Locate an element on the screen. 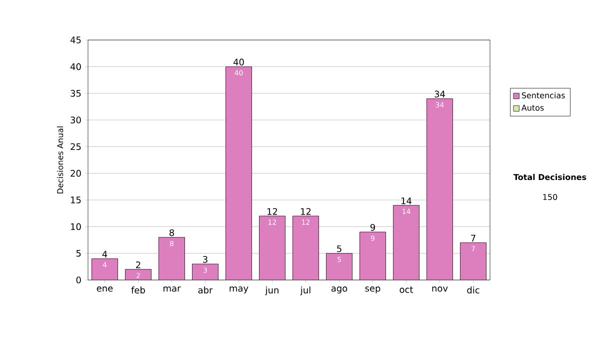 The width and height of the screenshot is (600, 340). y-tick-label: 0 is located at coordinates (78, 280).